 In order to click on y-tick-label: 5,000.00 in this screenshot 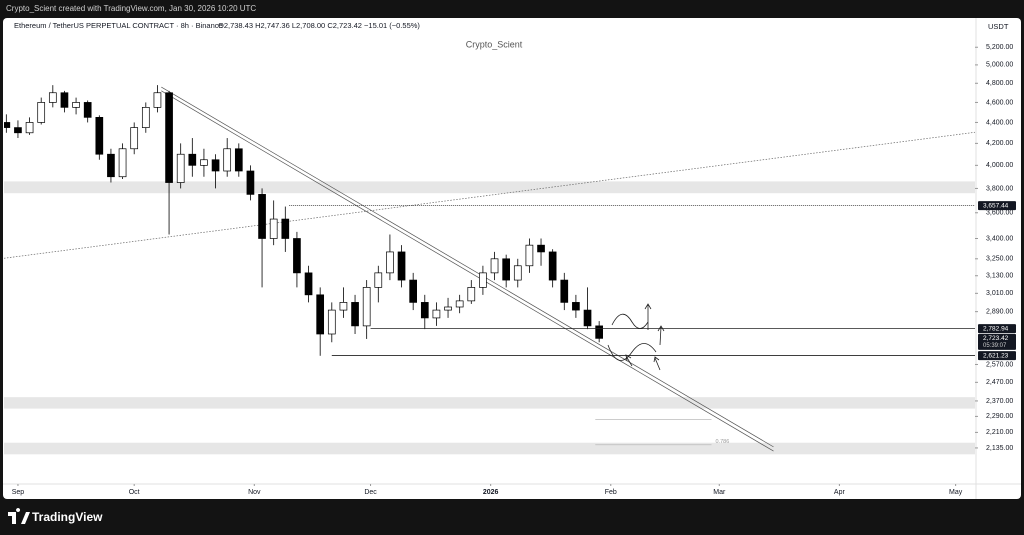, I will do `click(999, 65)`.